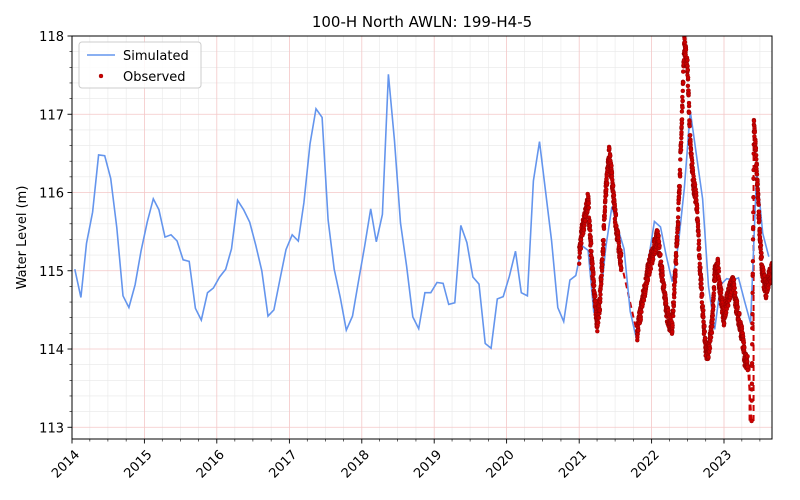 The image size is (800, 500). Describe the element at coordinates (51, 272) in the screenshot. I see `y-tick-label: 115` at that location.